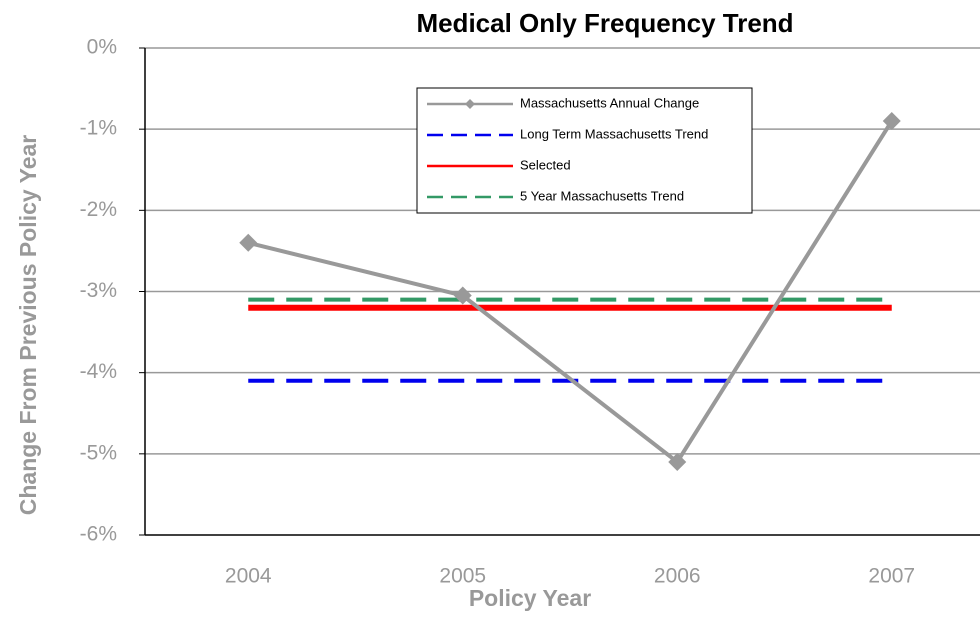  I want to click on y-tick-label: 0%, so click(102, 47).